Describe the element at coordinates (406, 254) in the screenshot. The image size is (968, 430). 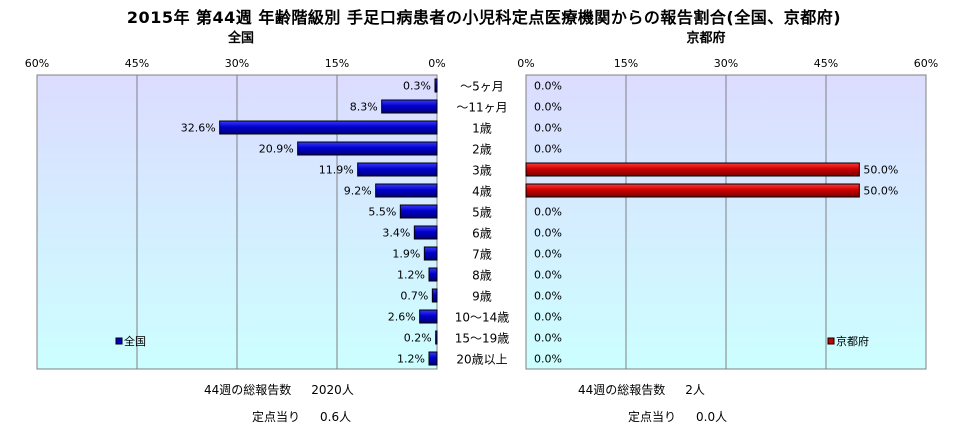
I see `national-data-label: 1.9%` at that location.